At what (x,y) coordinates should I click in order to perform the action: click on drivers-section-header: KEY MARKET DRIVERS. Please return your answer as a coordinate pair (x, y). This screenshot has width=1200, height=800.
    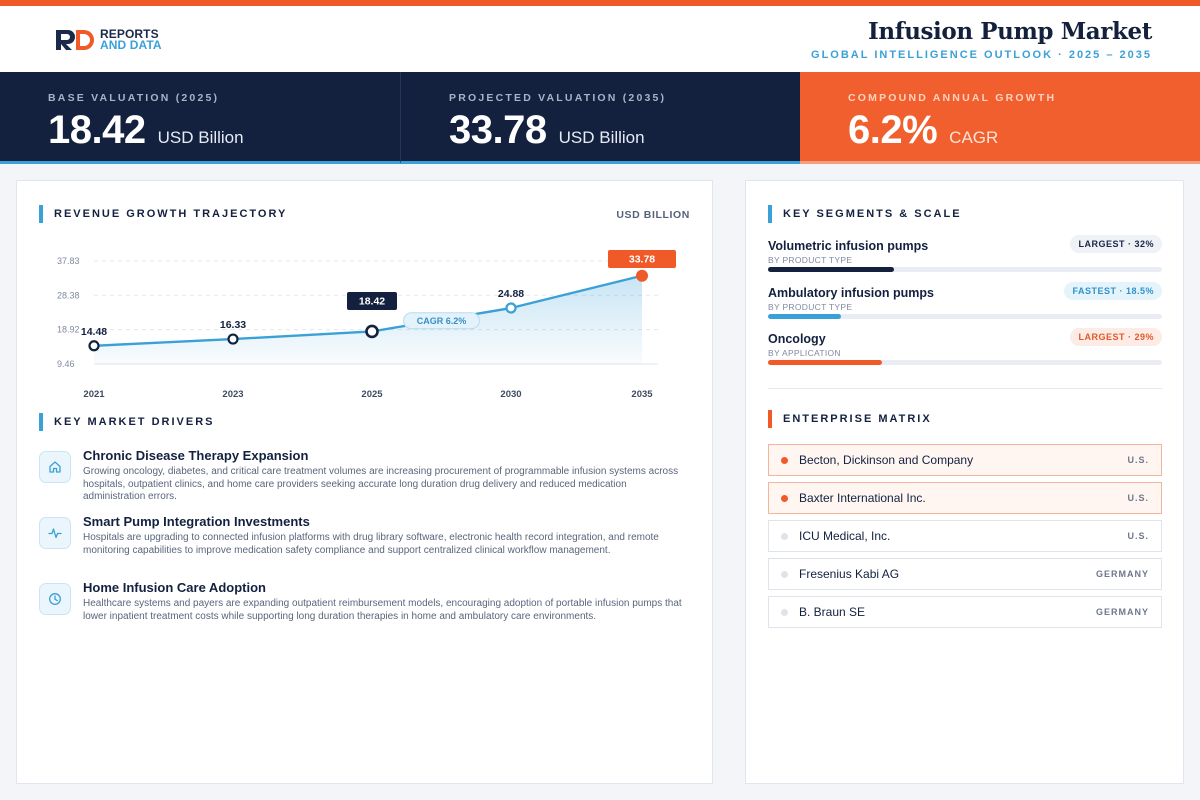
    Looking at the image, I should click on (126, 422).